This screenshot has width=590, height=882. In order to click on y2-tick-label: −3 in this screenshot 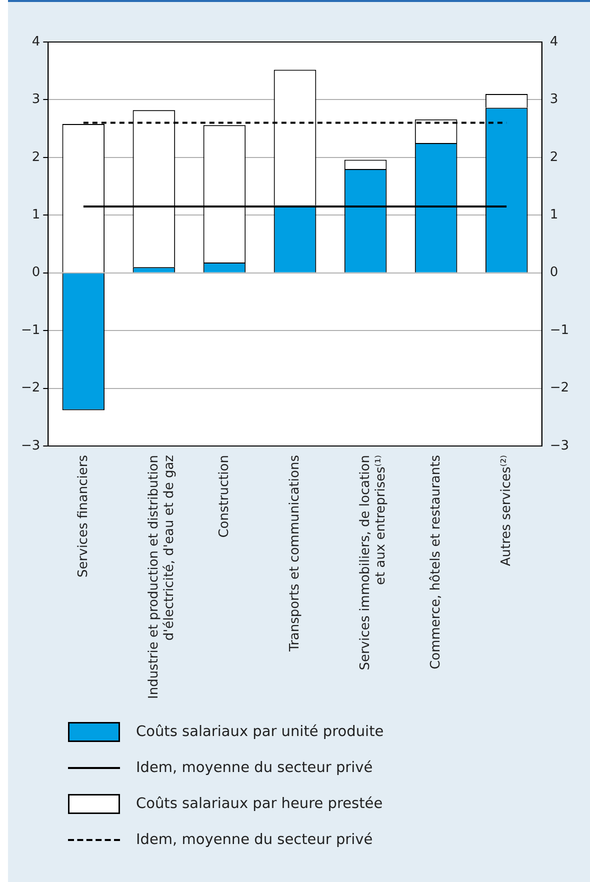, I will do `click(560, 446)`.